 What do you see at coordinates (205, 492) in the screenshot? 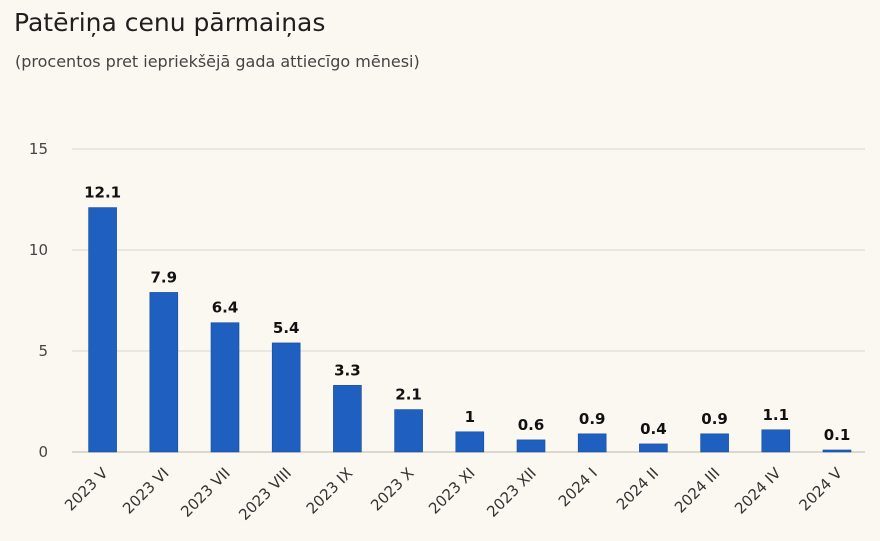
I see `x-tick-label: 2023 VII` at bounding box center [205, 492].